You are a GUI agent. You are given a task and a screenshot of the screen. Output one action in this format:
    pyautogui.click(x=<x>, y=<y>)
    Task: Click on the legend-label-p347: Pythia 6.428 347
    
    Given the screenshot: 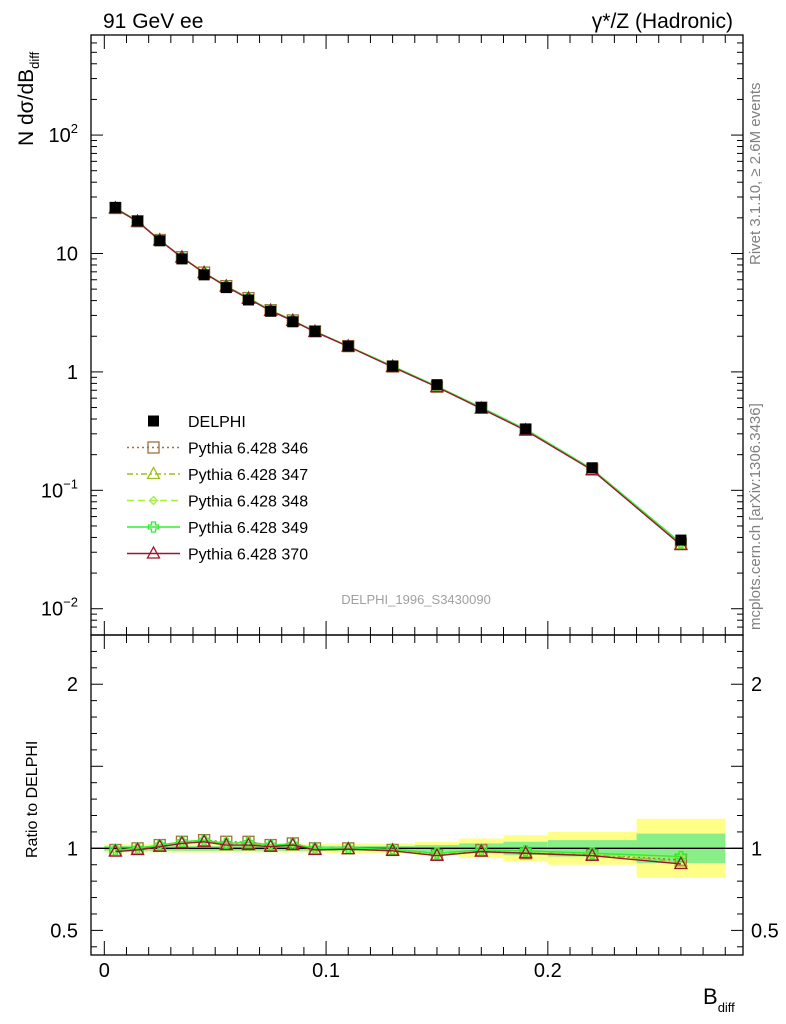 What is the action you would take?
    pyautogui.click(x=248, y=475)
    